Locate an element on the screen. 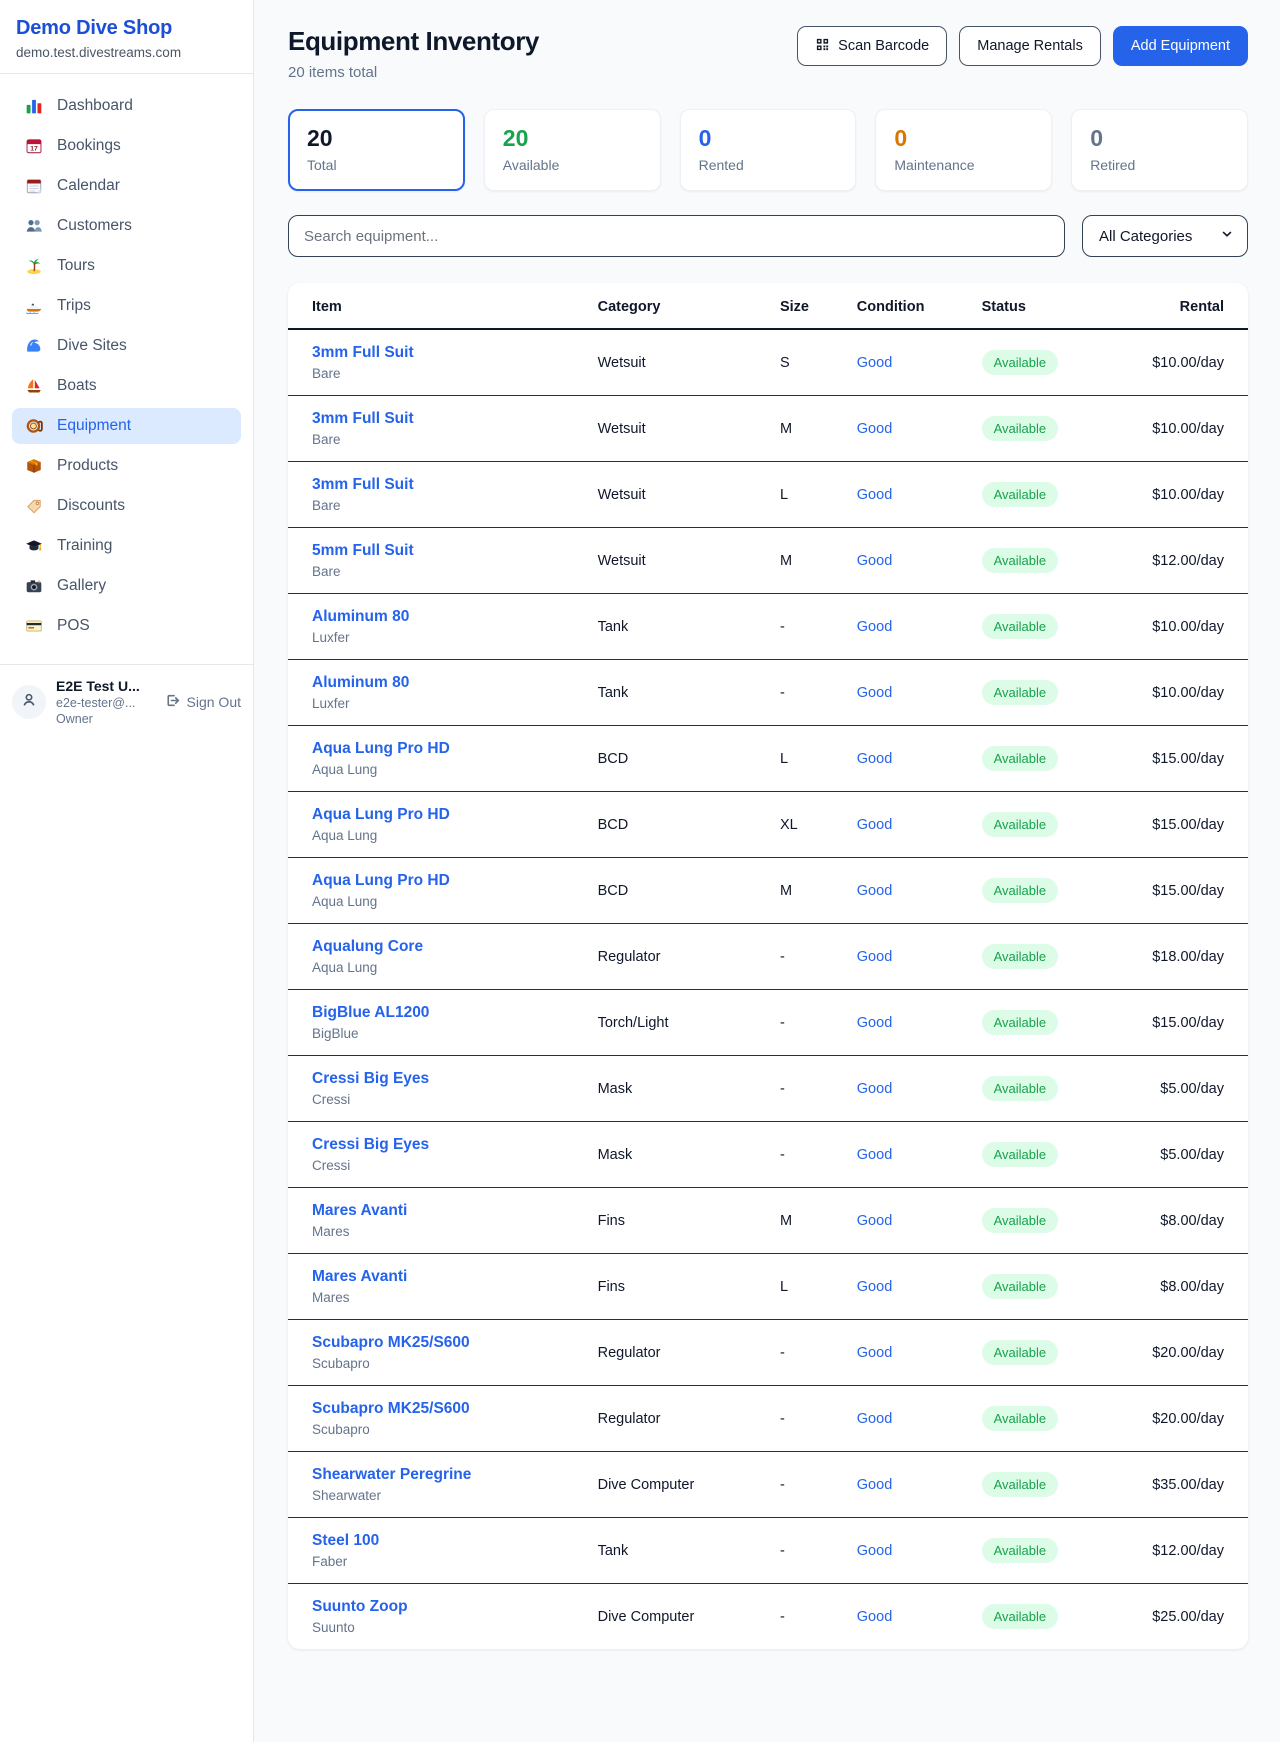 This screenshot has height=1742, width=1280. column-header-status: Status is located at coordinates (1051, 306).